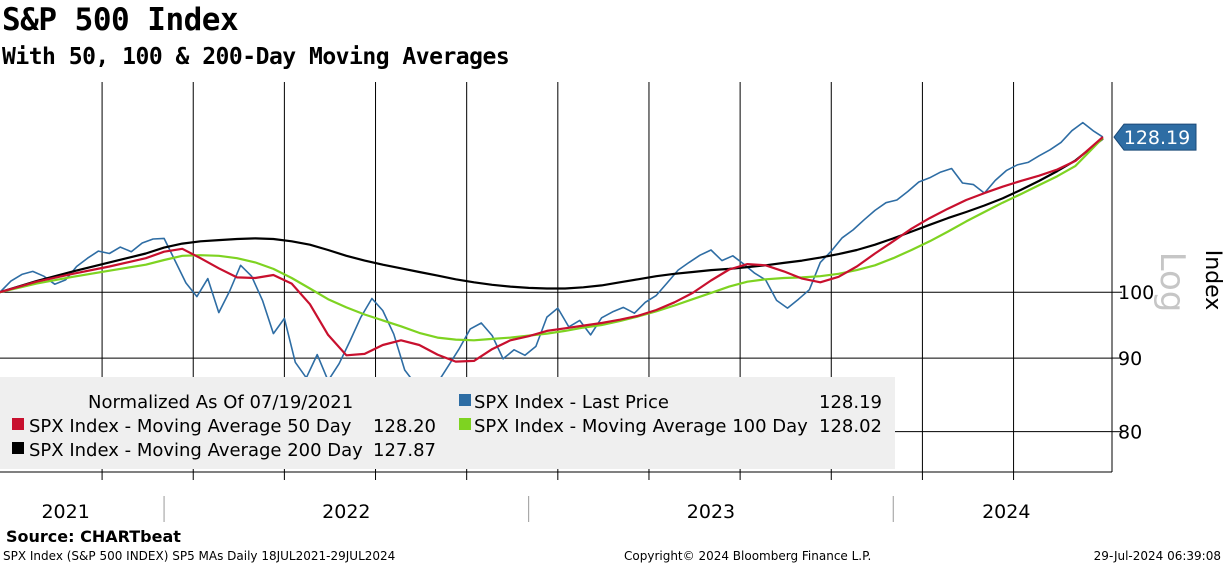 Image resolution: width=1224 pixels, height=566 pixels. What do you see at coordinates (130, 536) in the screenshot?
I see `source-value: CHARTbeat` at bounding box center [130, 536].